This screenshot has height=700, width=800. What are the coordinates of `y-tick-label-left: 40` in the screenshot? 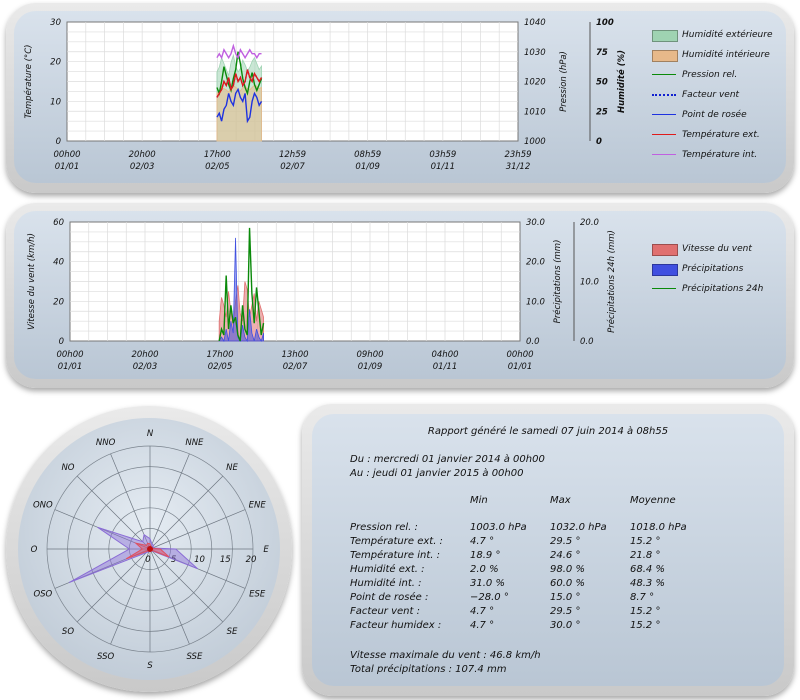 It's located at (58, 263).